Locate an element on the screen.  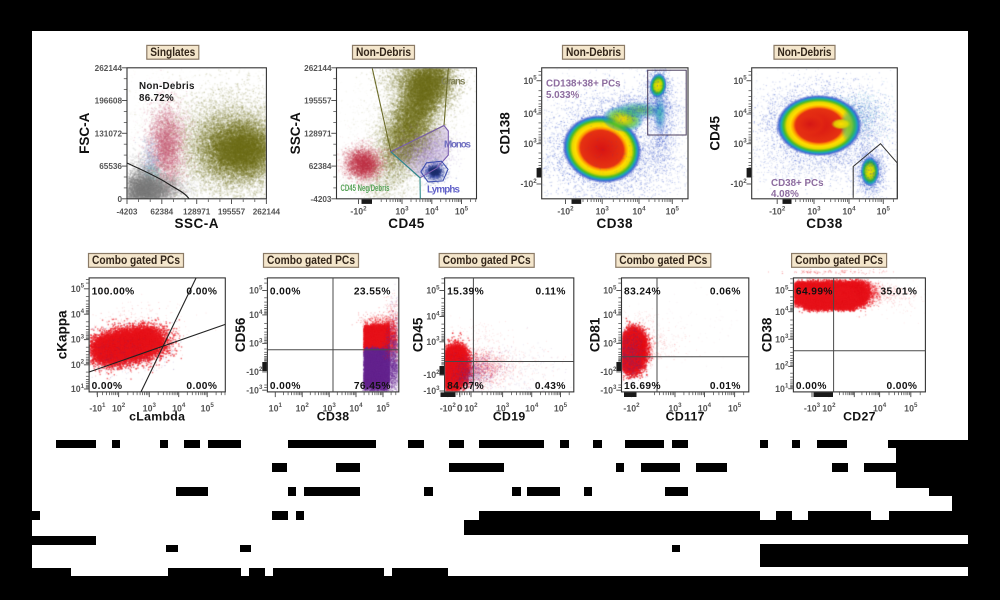
svg-text: 65536 is located at coordinates (110, 166).